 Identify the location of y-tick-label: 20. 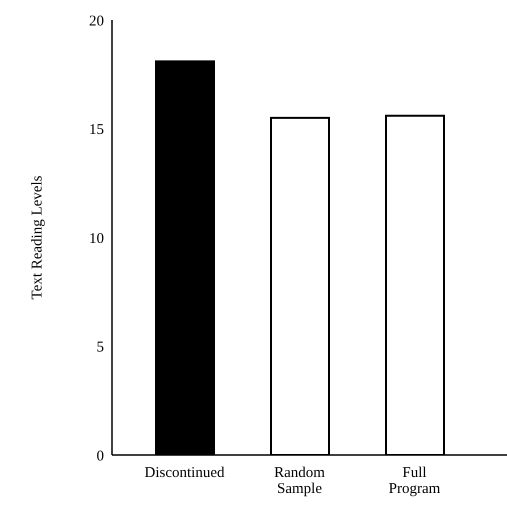
(96, 21).